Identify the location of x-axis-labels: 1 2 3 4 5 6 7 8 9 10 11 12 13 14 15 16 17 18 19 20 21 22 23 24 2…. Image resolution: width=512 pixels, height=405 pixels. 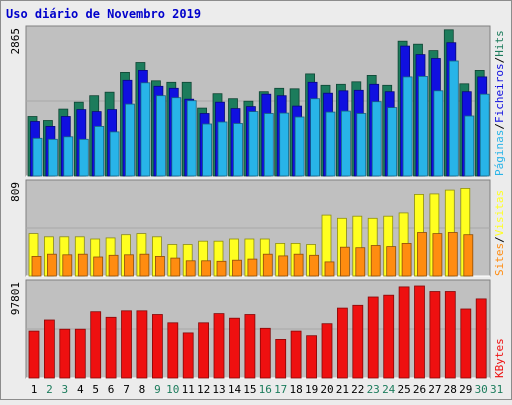
(267, 389).